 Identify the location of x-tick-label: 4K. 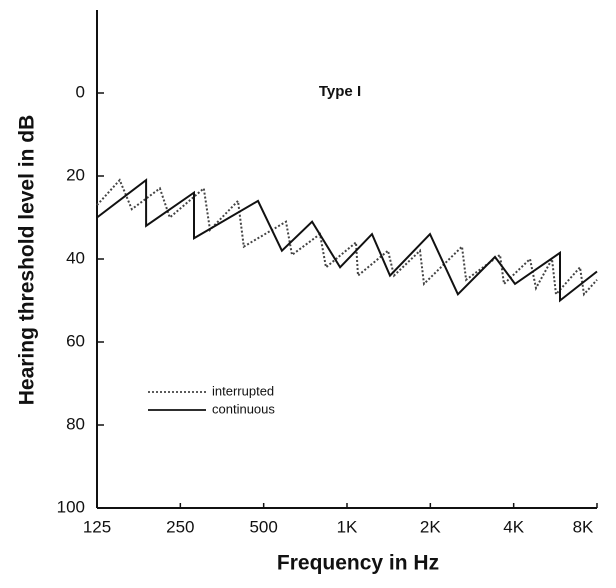
(513, 526).